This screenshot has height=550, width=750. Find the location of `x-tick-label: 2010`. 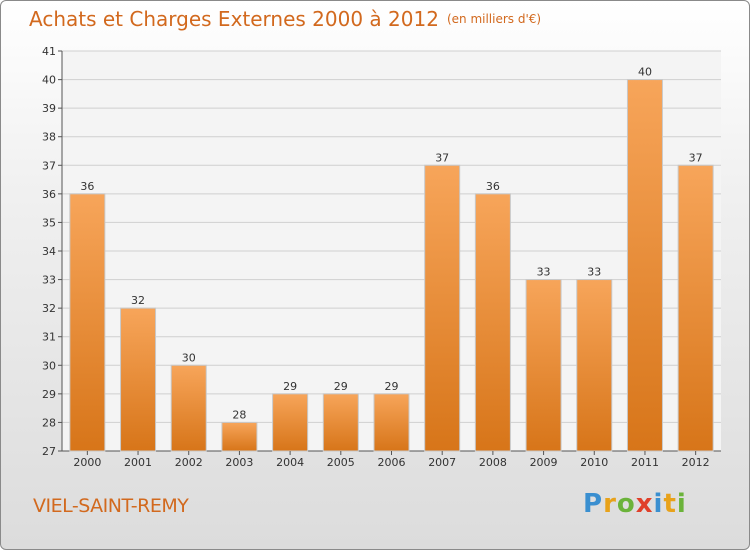

x-tick-label: 2010 is located at coordinates (594, 462).